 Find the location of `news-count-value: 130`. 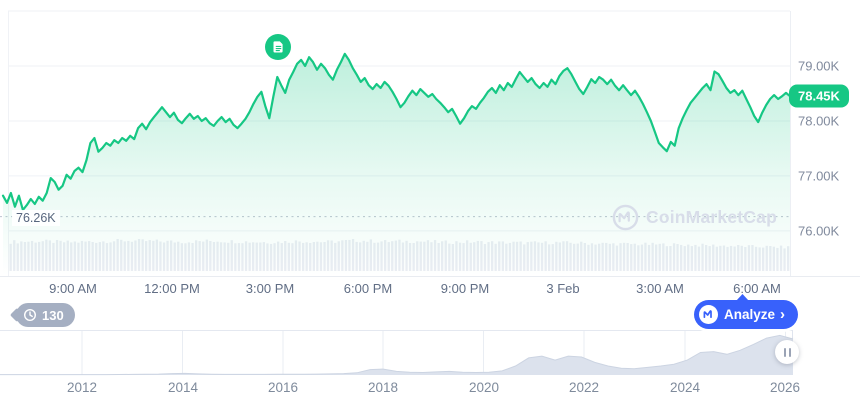

news-count-value: 130 is located at coordinates (53, 315).